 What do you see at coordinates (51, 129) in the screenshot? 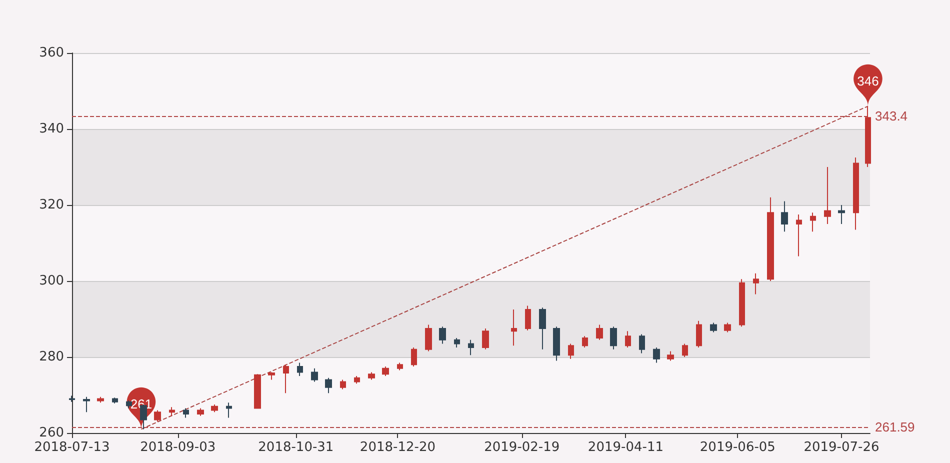
I see `y-tick-label: 340` at bounding box center [51, 129].